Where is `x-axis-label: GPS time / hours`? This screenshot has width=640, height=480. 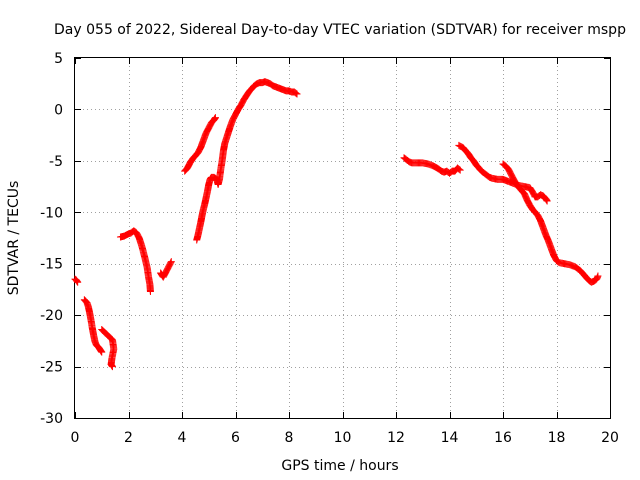
x-axis-label: GPS time / hours is located at coordinates (339, 466).